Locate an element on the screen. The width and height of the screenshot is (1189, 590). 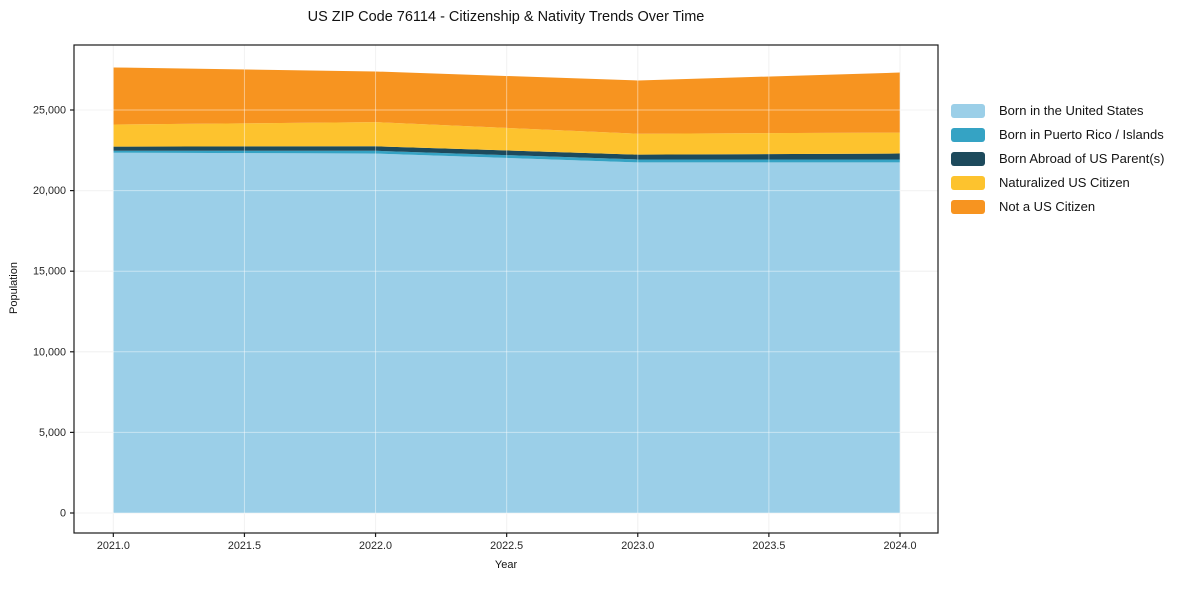
y-tick-label: 15,000 is located at coordinates (49, 272).